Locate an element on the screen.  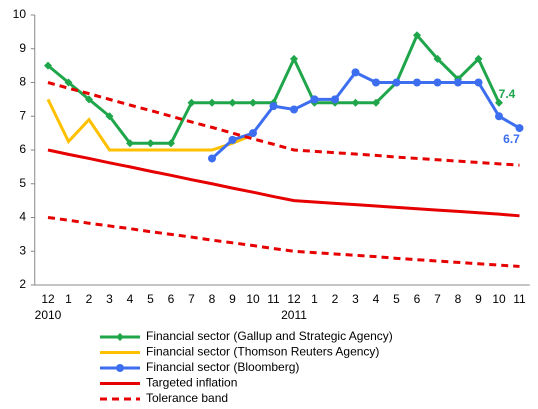
band-lower is located at coordinates (283, 242).